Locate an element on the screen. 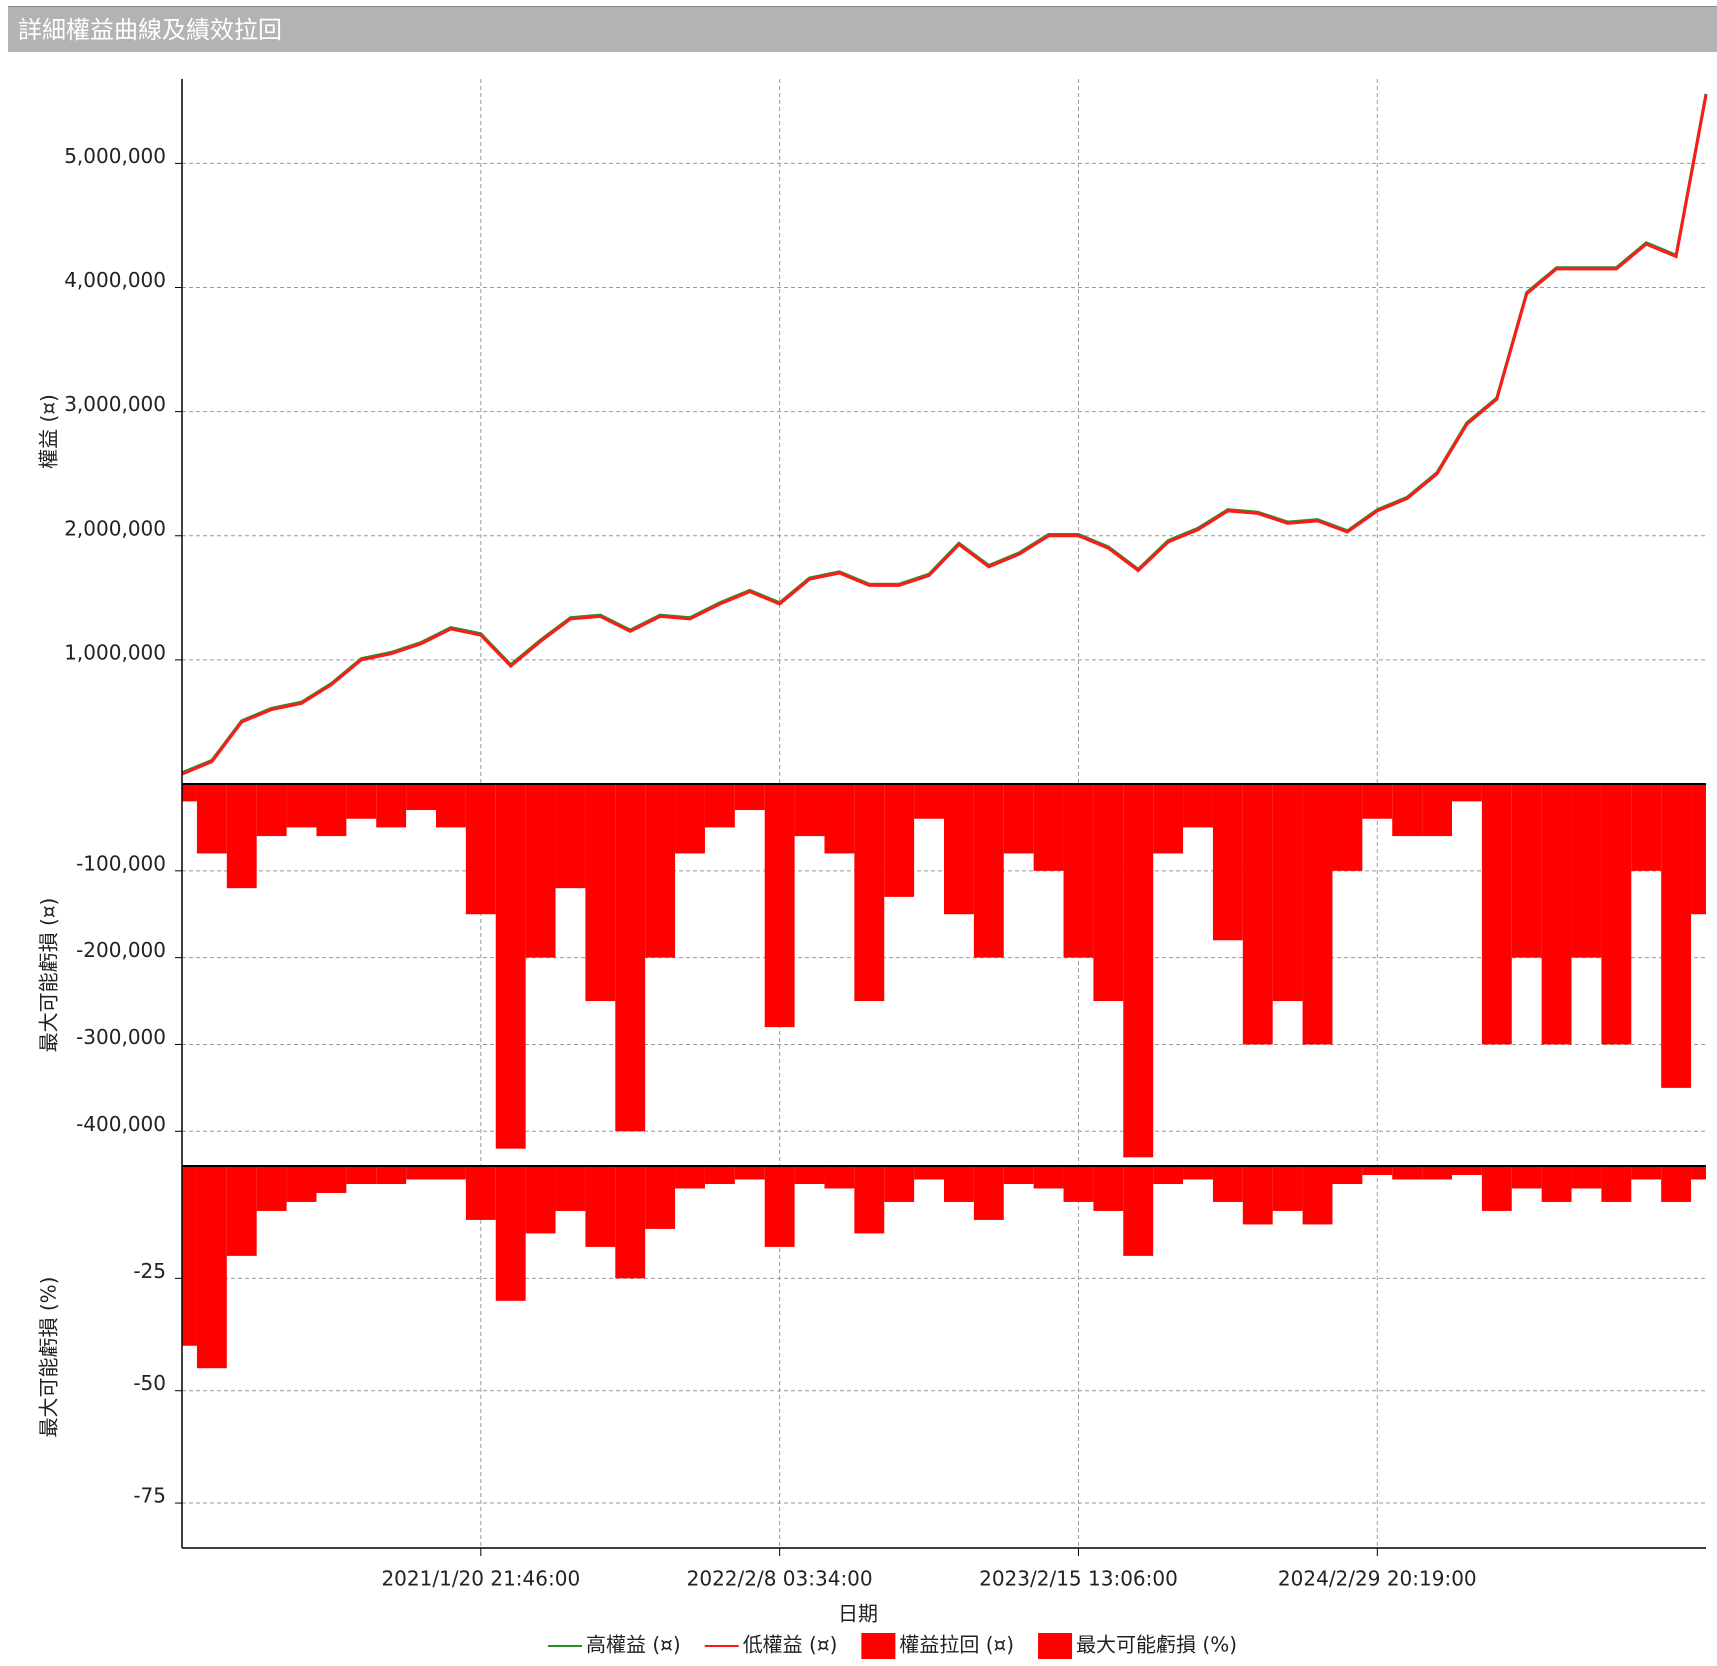 This screenshot has width=1717, height=1666. legend-swatch is located at coordinates (1055, 1646).